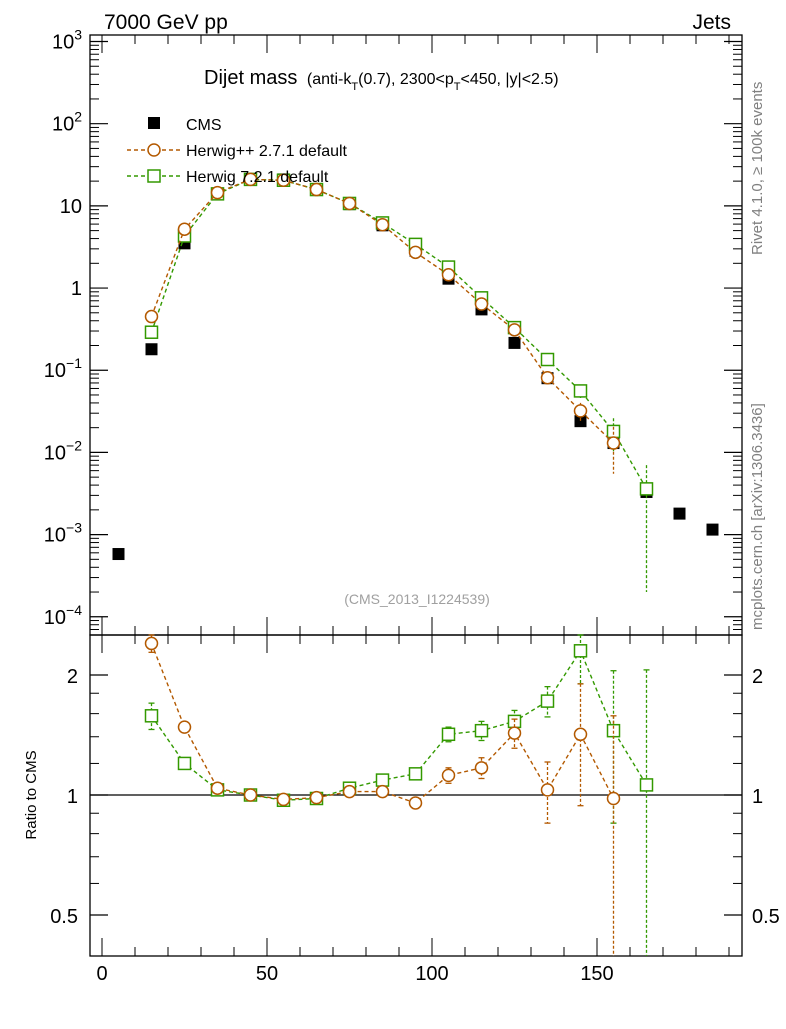  What do you see at coordinates (766, 917) in the screenshot?
I see `ratio-tick-label-right: 0.5` at bounding box center [766, 917].